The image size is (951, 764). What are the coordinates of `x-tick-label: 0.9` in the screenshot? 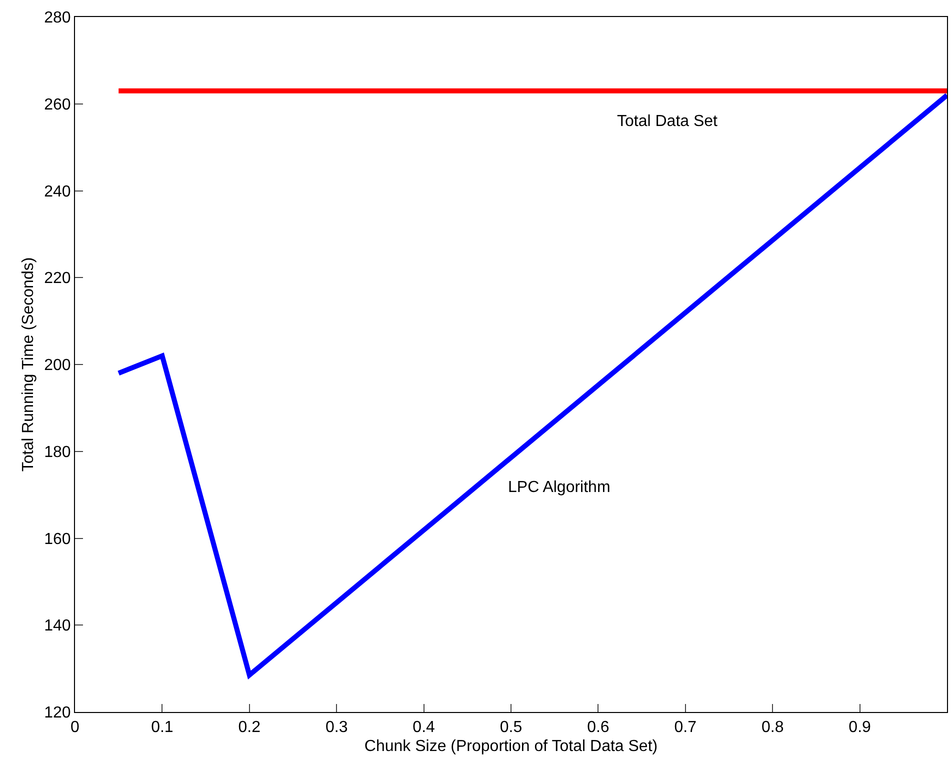 It's located at (860, 727).